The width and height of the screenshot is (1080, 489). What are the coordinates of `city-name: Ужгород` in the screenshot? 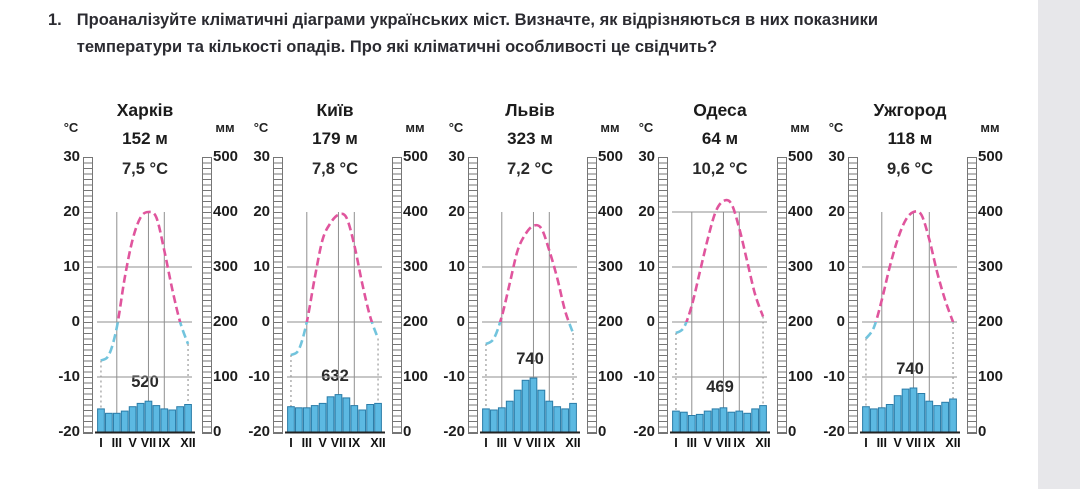 It's located at (910, 110).